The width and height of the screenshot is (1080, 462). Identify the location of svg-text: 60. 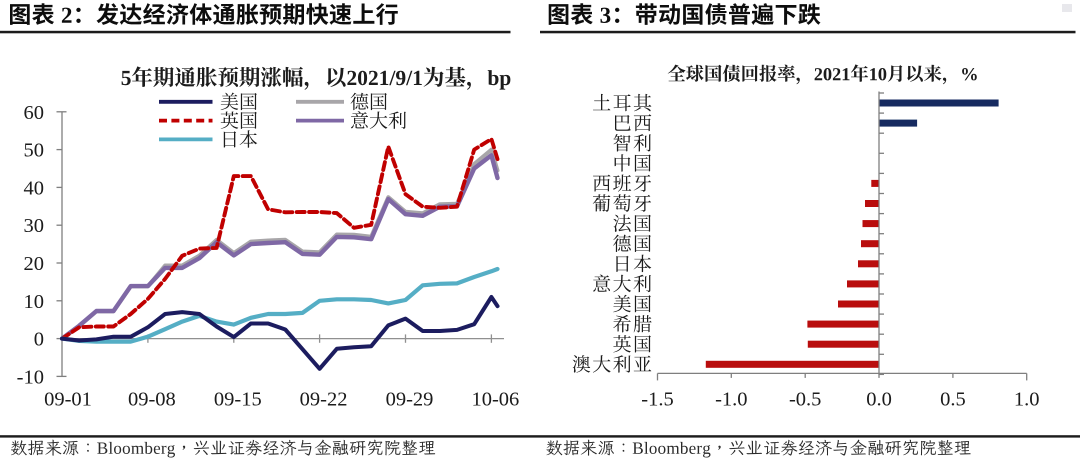
(34, 113).